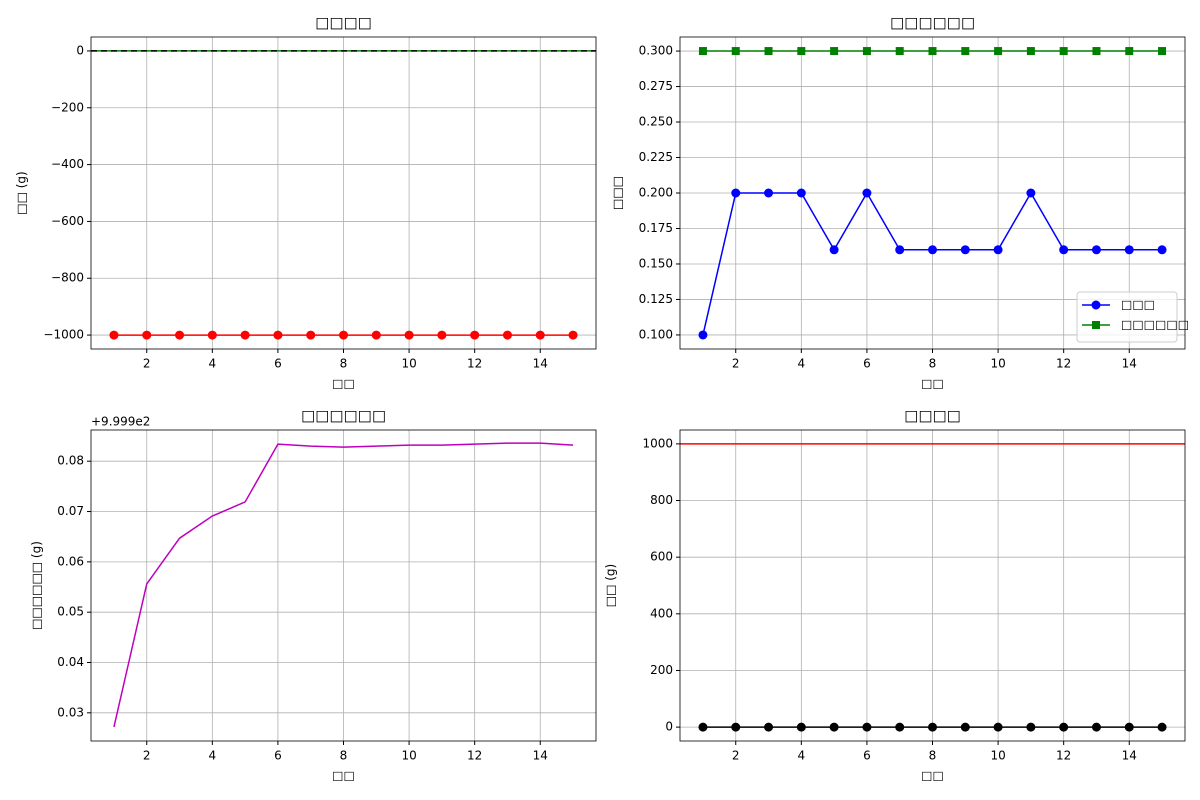 This screenshot has width=1200, height=800. Describe the element at coordinates (656, 86) in the screenshot. I see `y-tick-label: 0.275` at that location.